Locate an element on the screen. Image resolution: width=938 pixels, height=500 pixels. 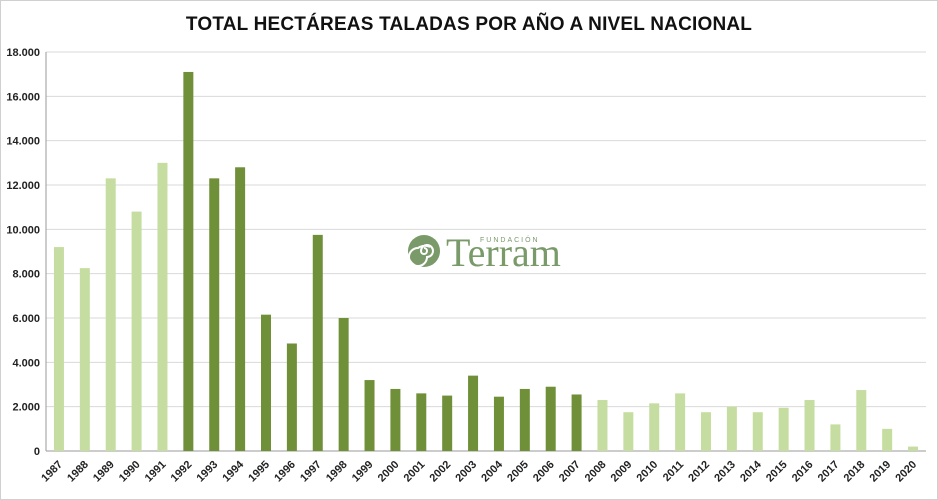
x-tick-label: 1989 is located at coordinates (104, 472).